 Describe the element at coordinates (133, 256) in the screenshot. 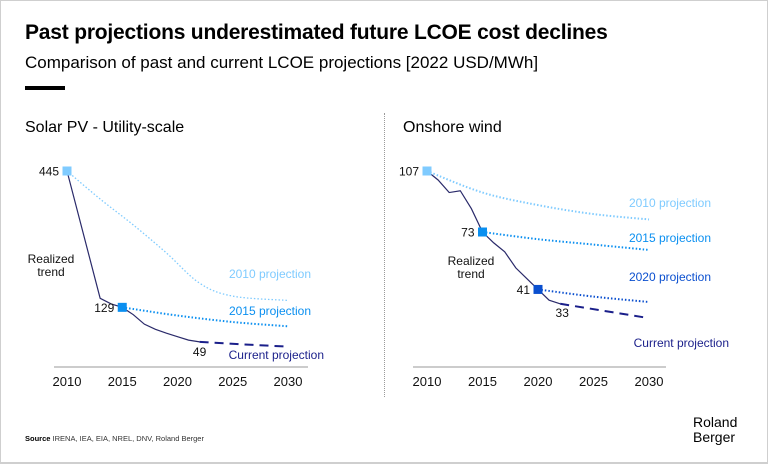

I see `solar-series-realized-trend` at that location.